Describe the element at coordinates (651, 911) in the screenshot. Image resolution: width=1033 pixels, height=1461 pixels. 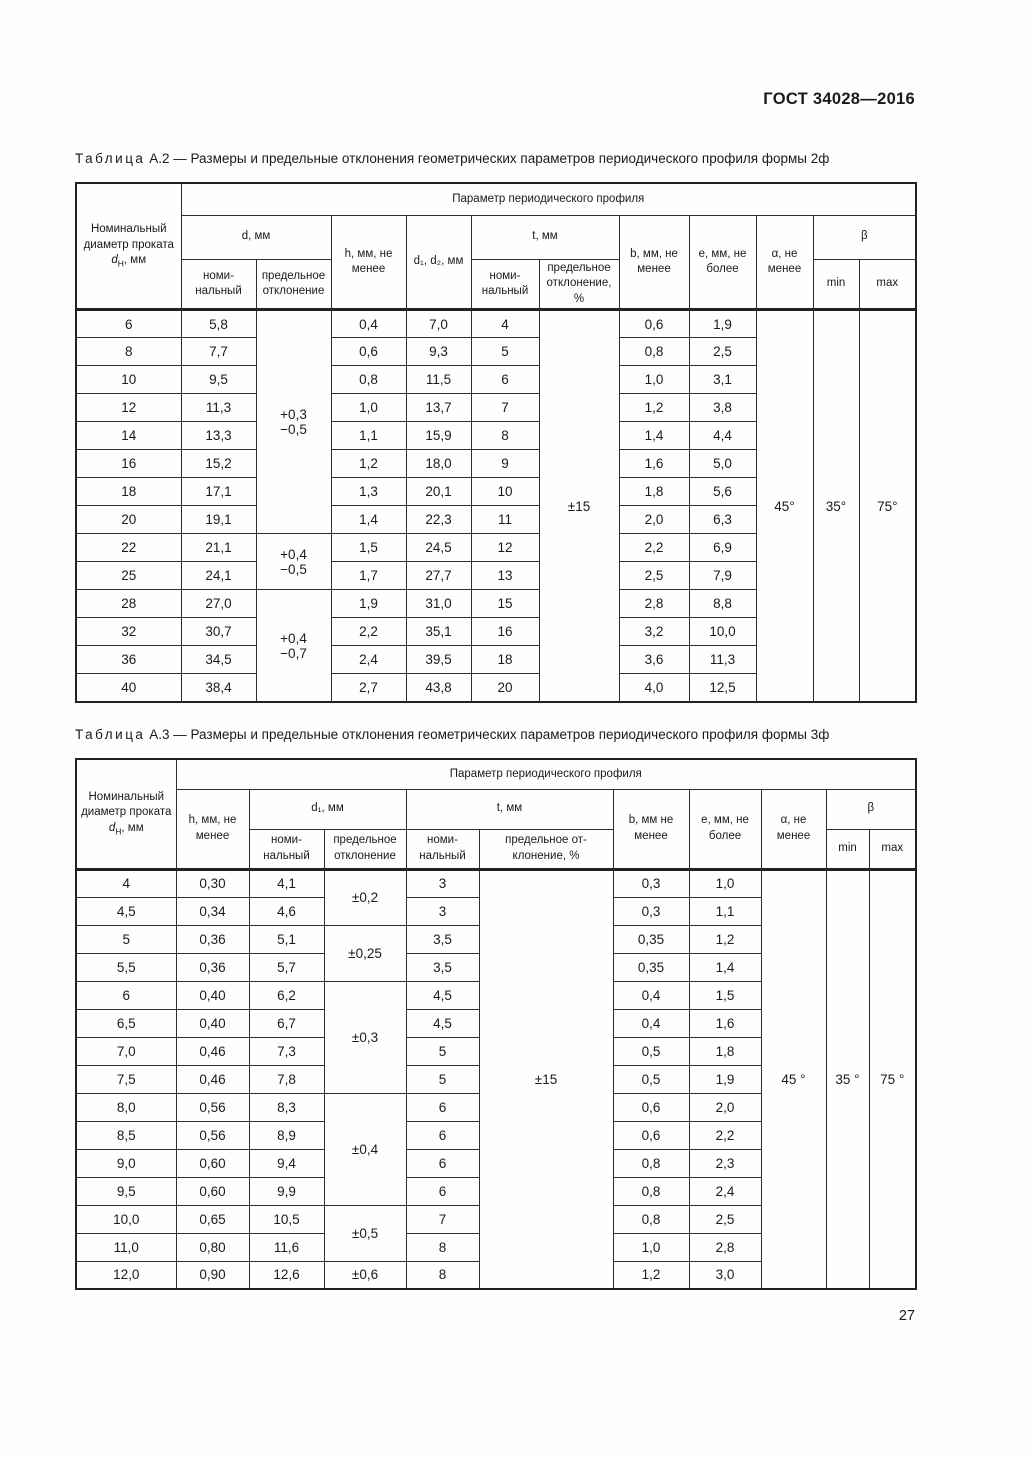
I see `value-cell: 0,3` at that location.